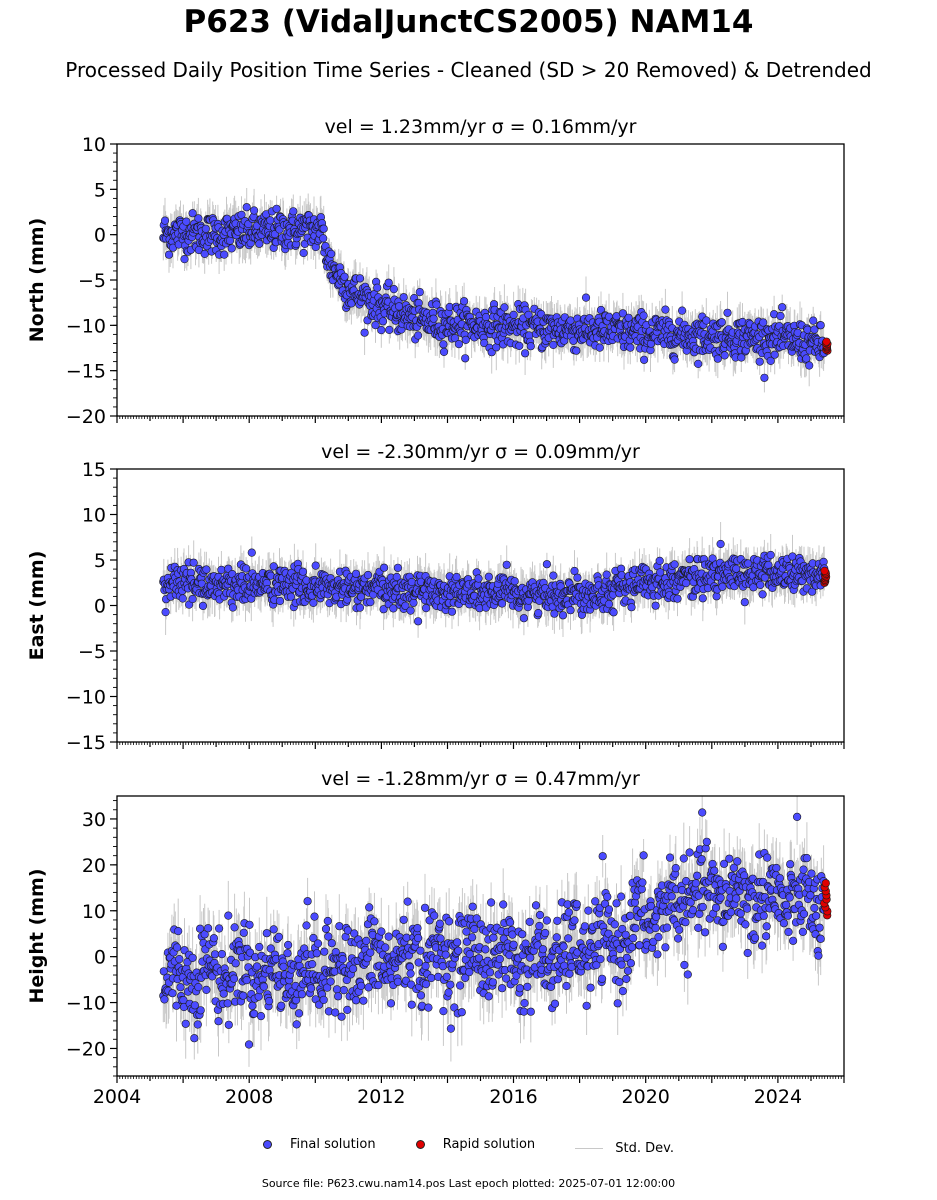 The height and width of the screenshot is (1200, 937). What do you see at coordinates (92, 652) in the screenshot?
I see `y-tick-label: −5` at bounding box center [92, 652].